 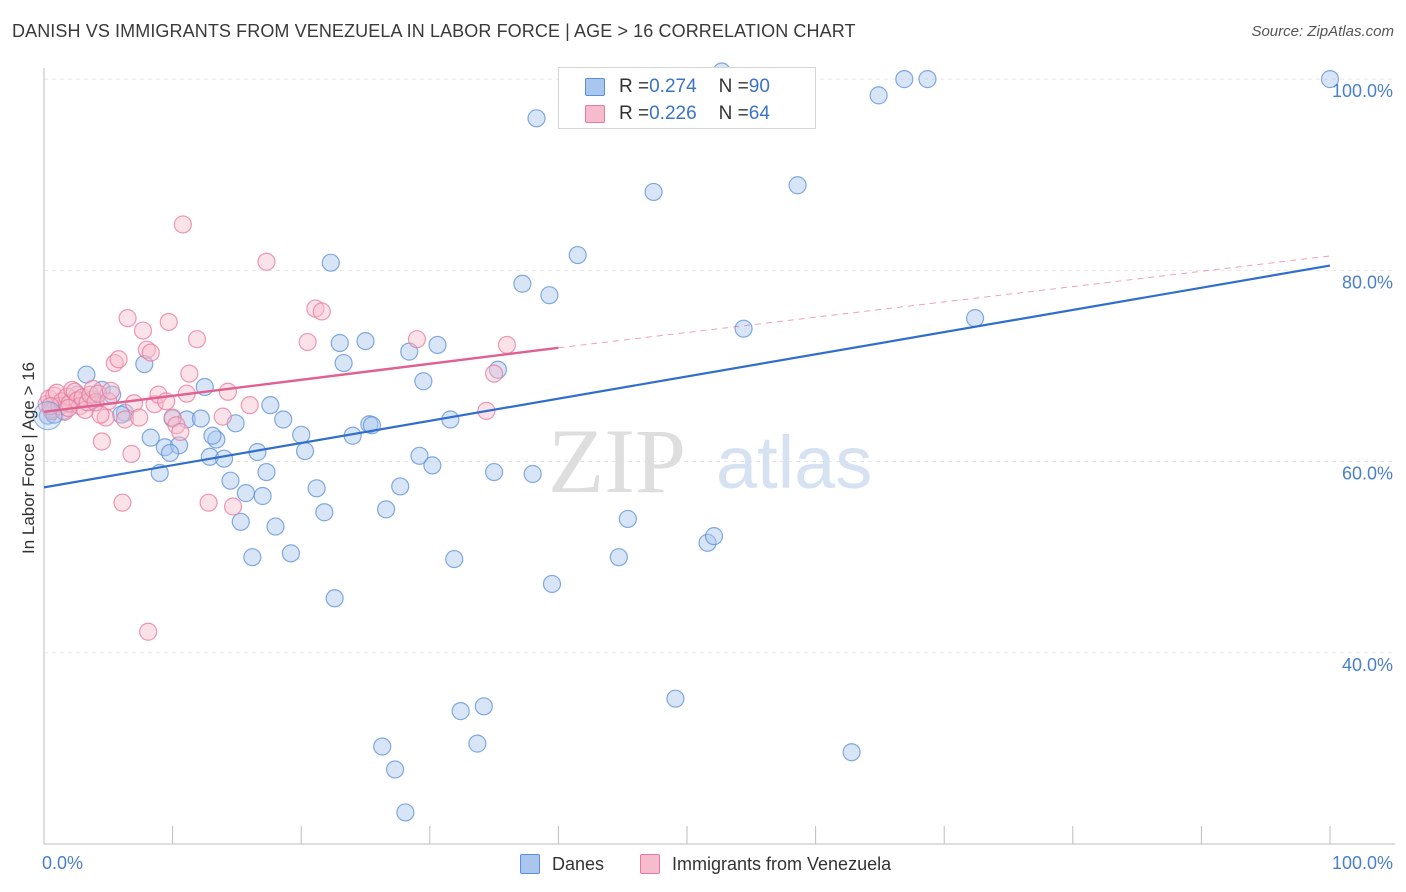 What do you see at coordinates (1362, 863) in the screenshot?
I see `x-tick-label: 100.0%` at bounding box center [1362, 863].